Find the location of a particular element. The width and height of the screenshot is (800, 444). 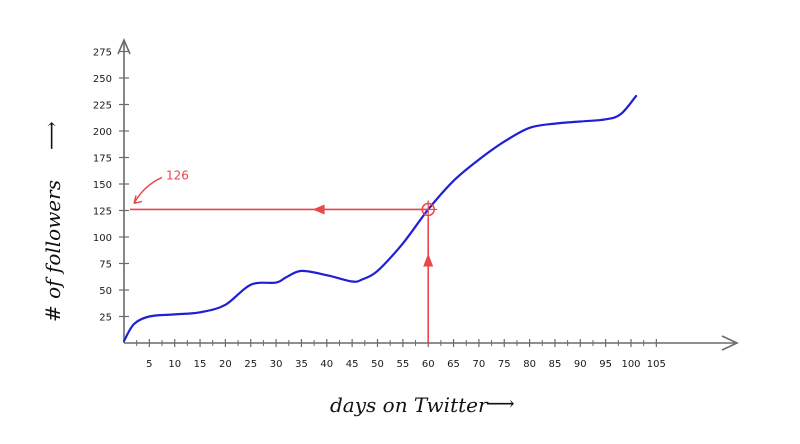

x-axis-title: days on Twitter is located at coordinates (409, 405).